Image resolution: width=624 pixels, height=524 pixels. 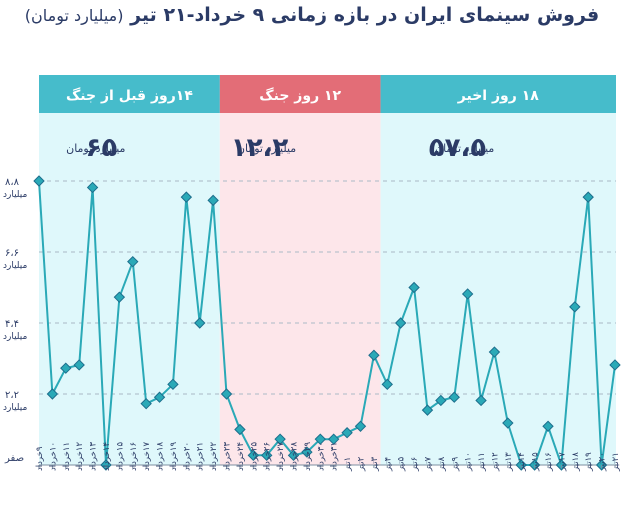 What do you see at coordinates (14, 458) in the screenshot?
I see `y-tick-label-0: صفر` at bounding box center [14, 458].